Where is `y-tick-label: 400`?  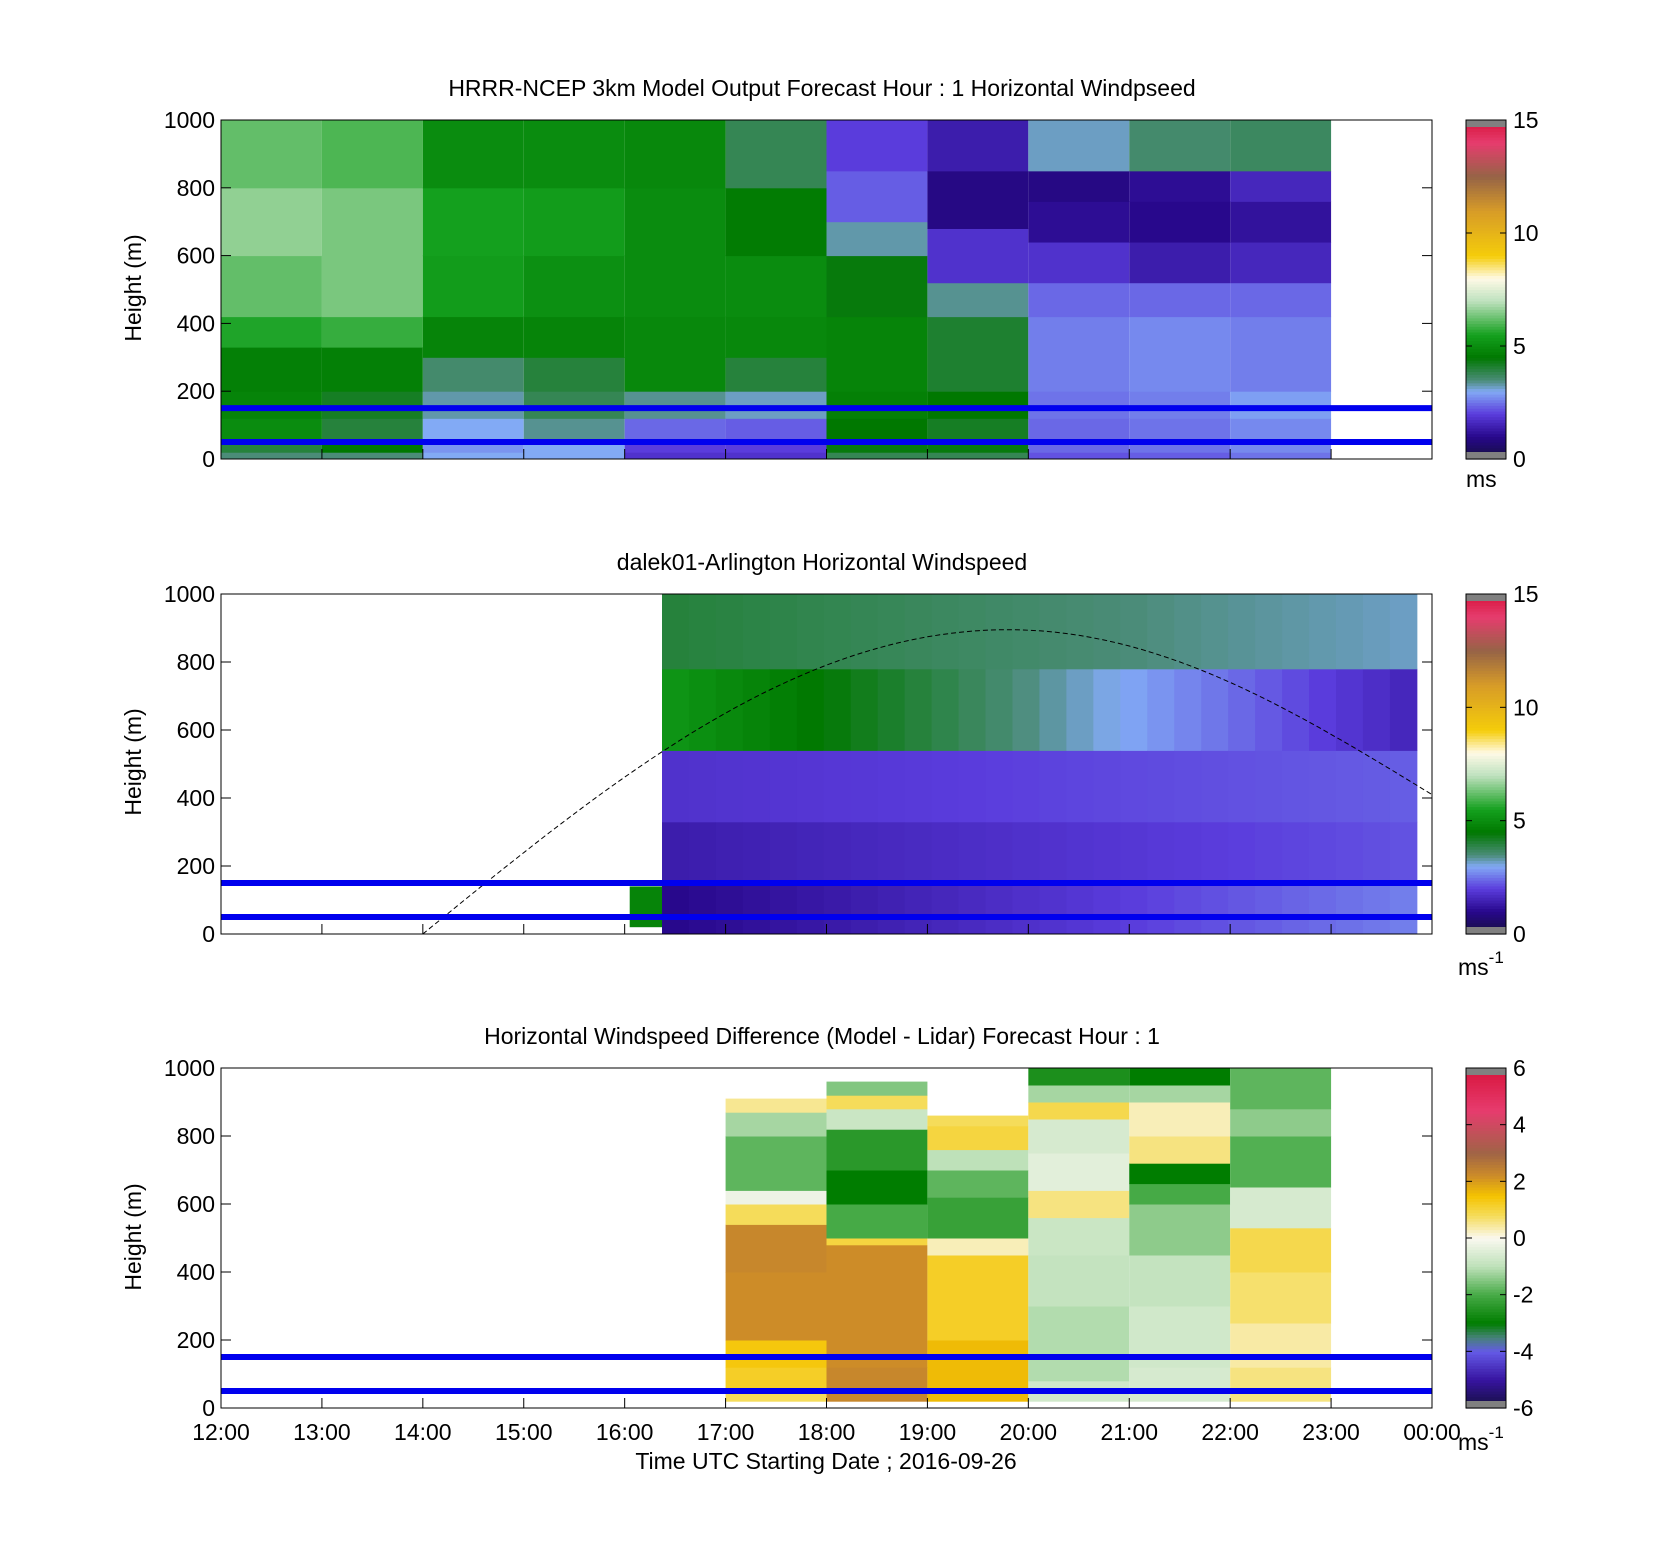
y-tick-label: 400 is located at coordinates (196, 798).